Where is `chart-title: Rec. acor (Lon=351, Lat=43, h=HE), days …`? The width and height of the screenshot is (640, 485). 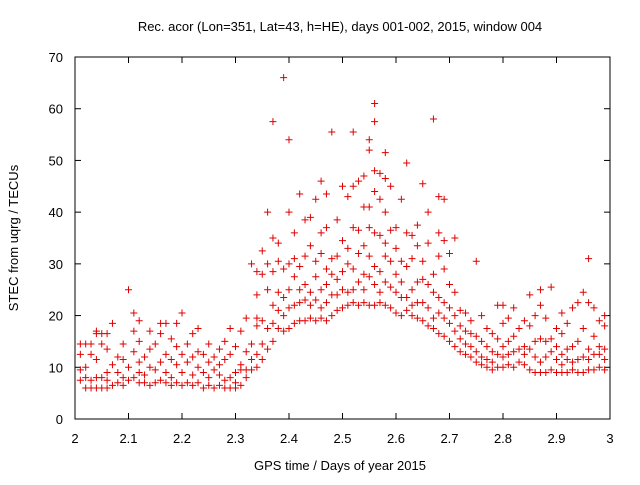 chart-title: Rec. acor (Lon=351, Lat=43, h=HE), days … is located at coordinates (340, 26).